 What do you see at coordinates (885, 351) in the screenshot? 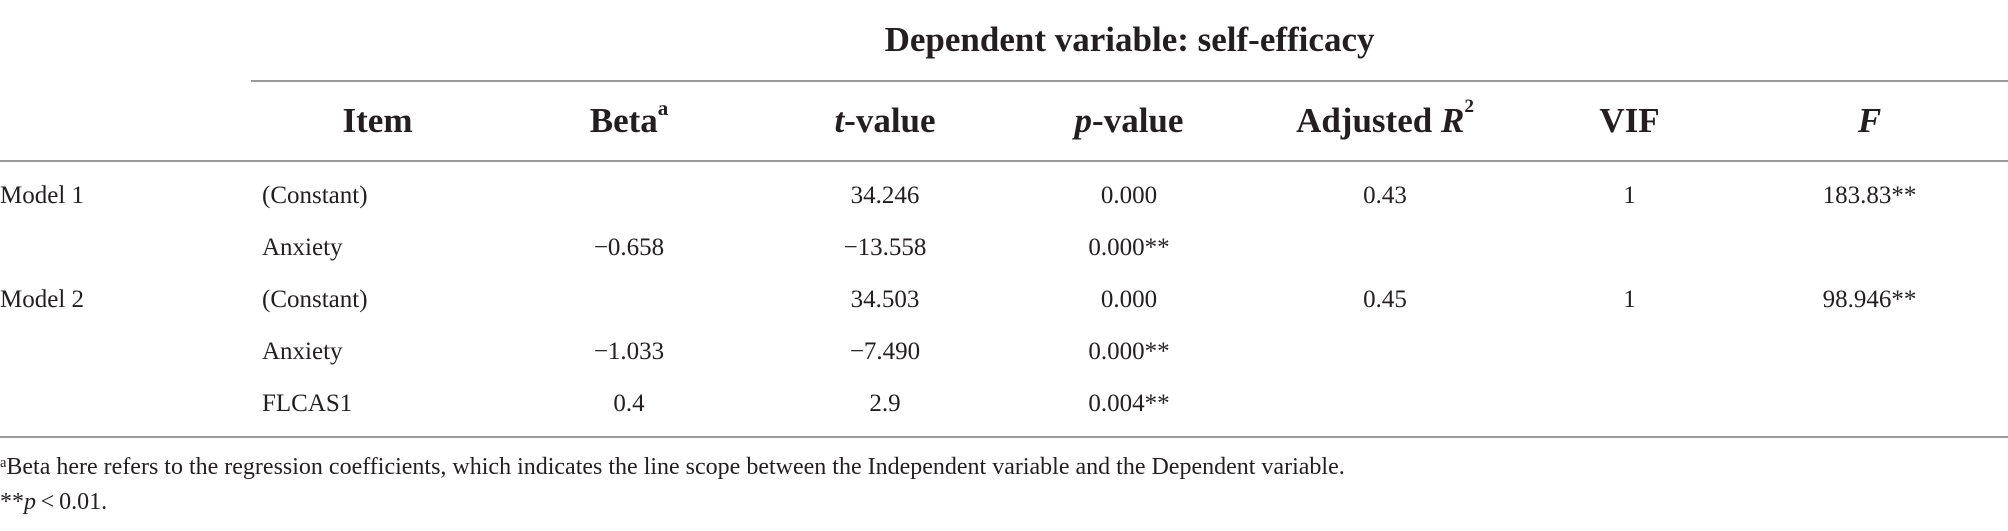
I see `cell-t-value: −7.490` at bounding box center [885, 351].